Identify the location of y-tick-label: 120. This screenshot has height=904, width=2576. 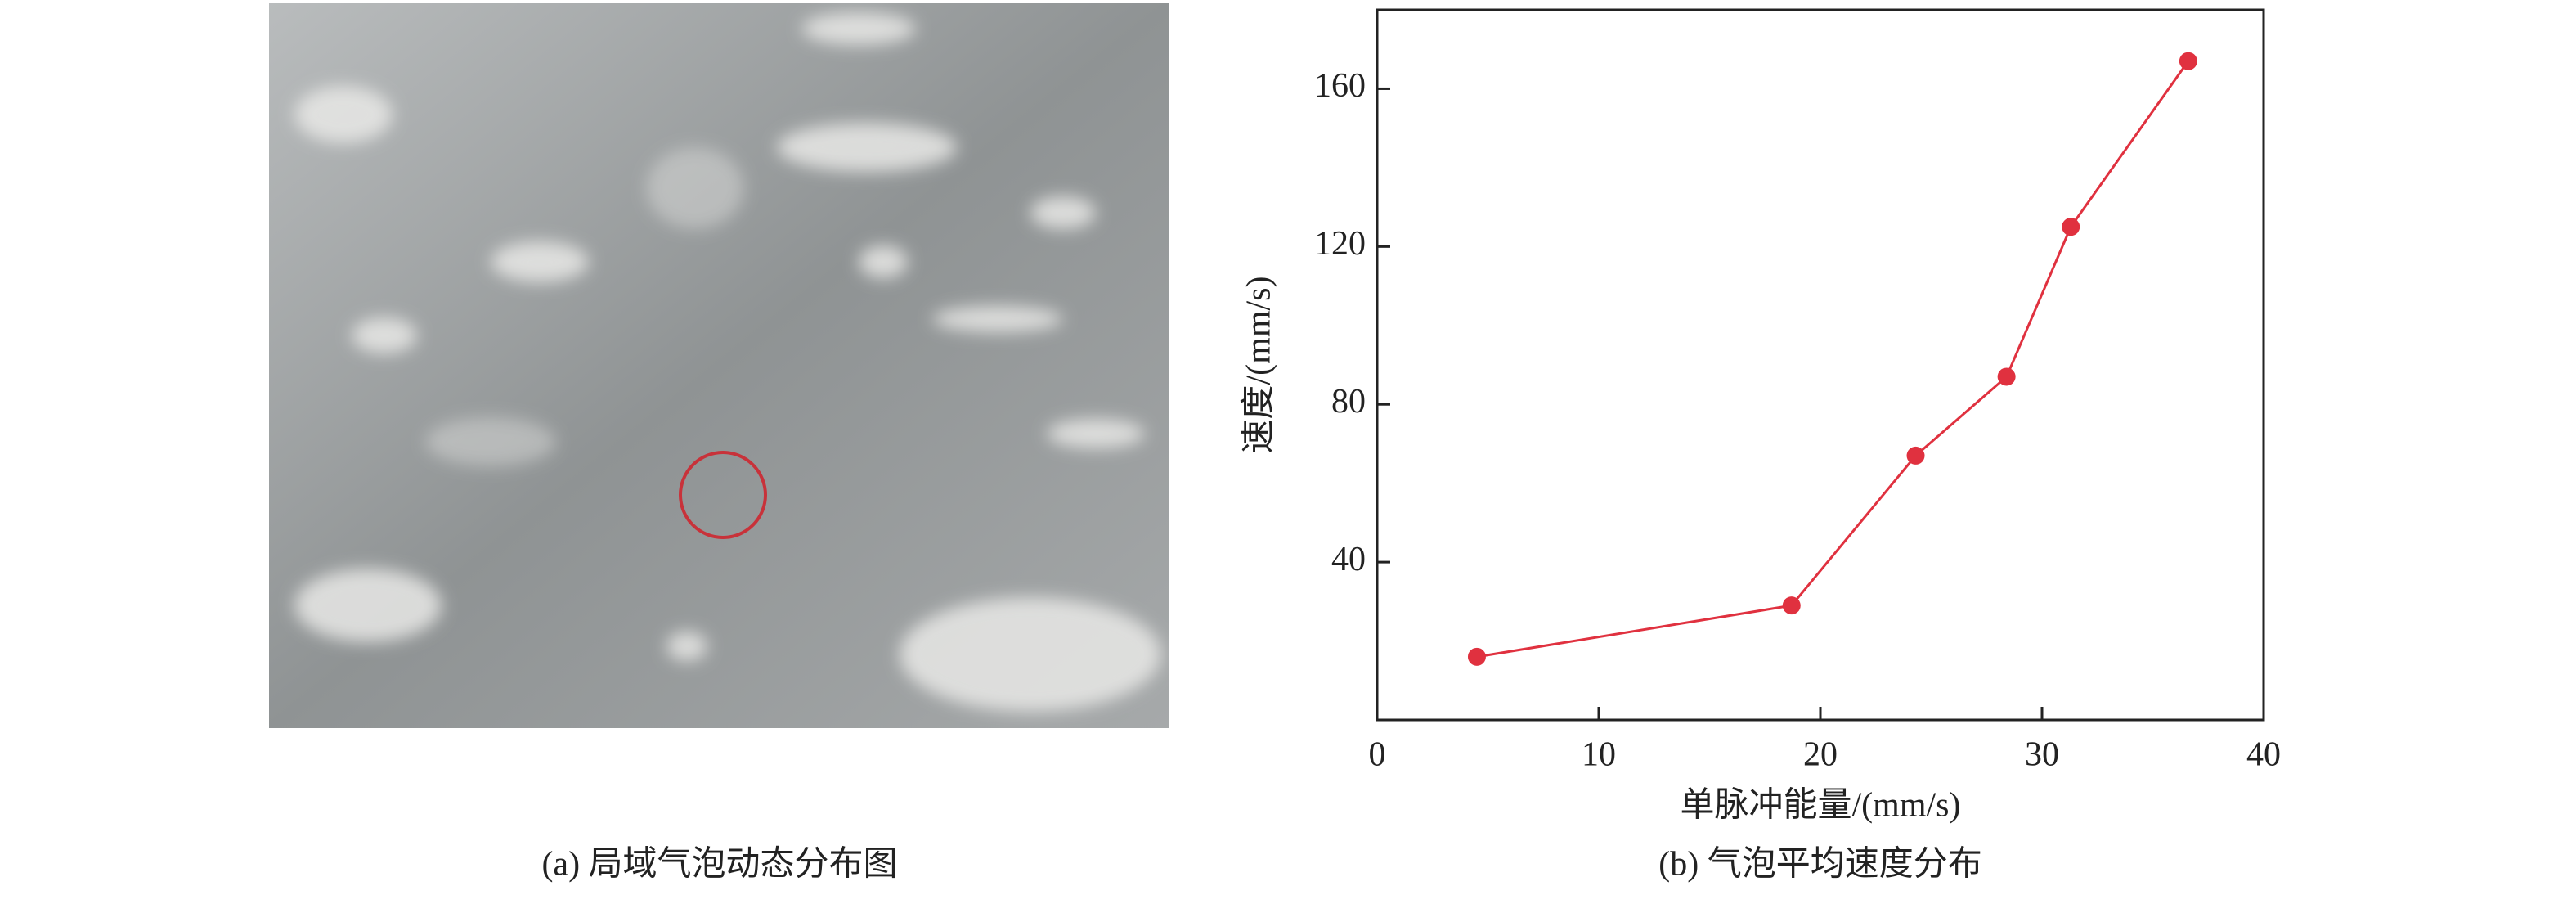
(1340, 244).